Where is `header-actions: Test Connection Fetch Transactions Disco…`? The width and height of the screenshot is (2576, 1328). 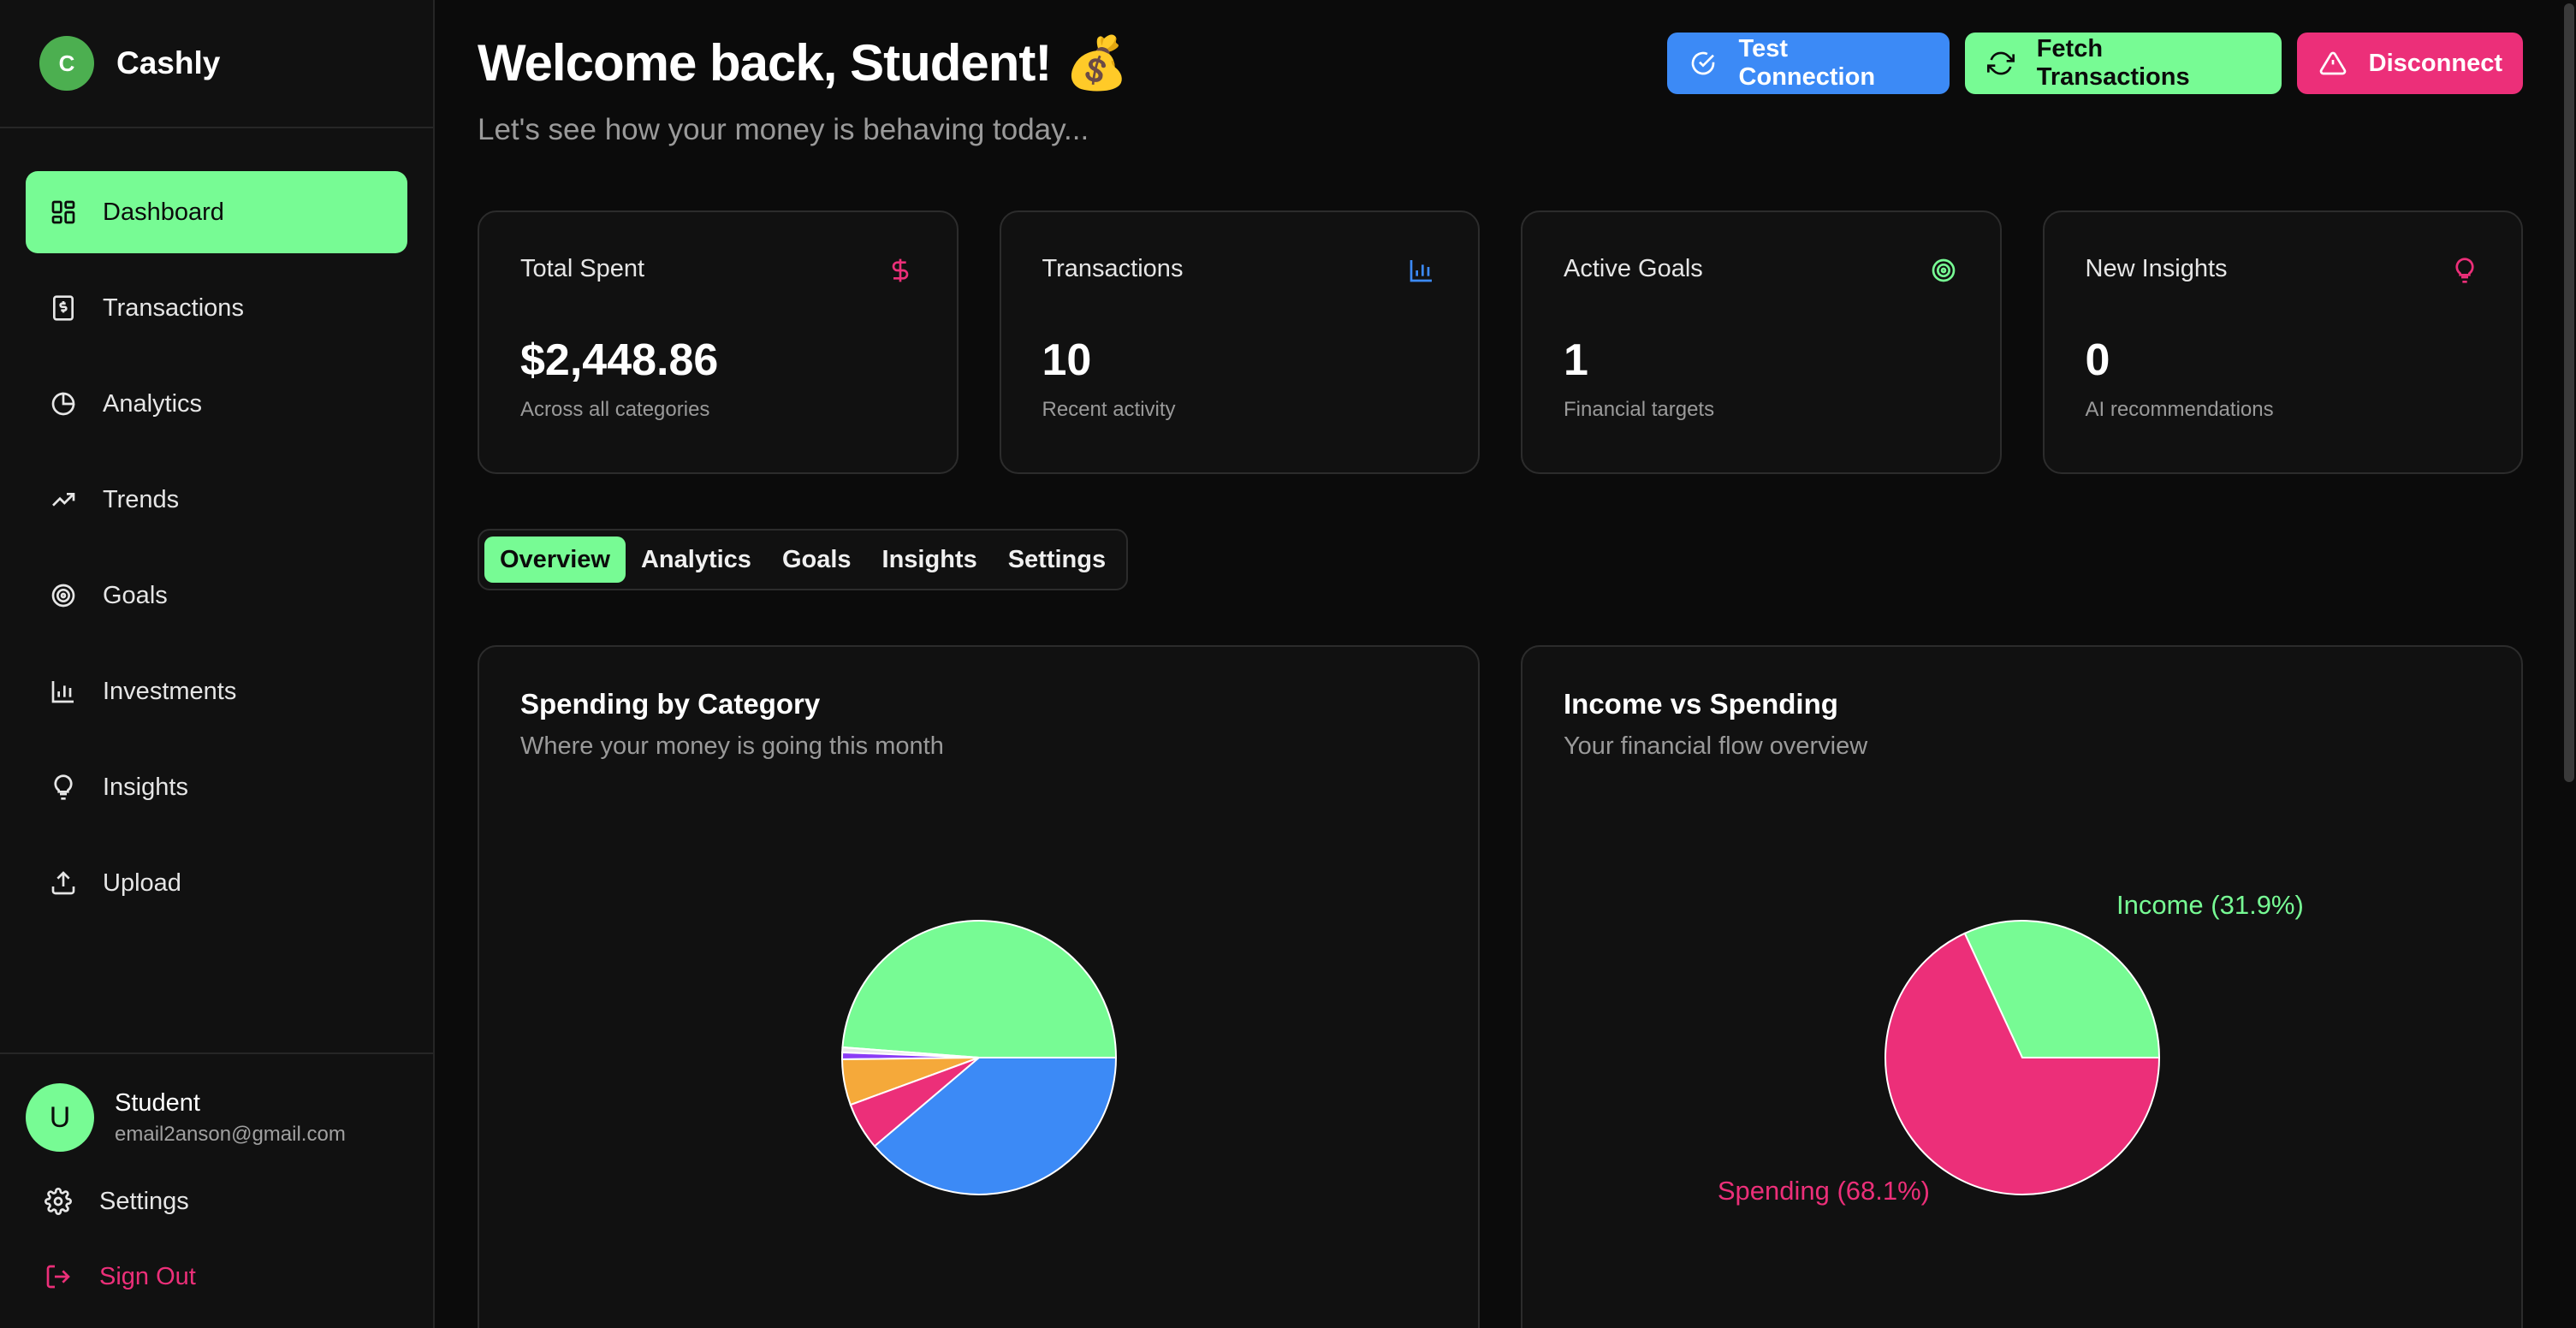 header-actions: Test Connection Fetch Transactions Disco… is located at coordinates (2095, 64).